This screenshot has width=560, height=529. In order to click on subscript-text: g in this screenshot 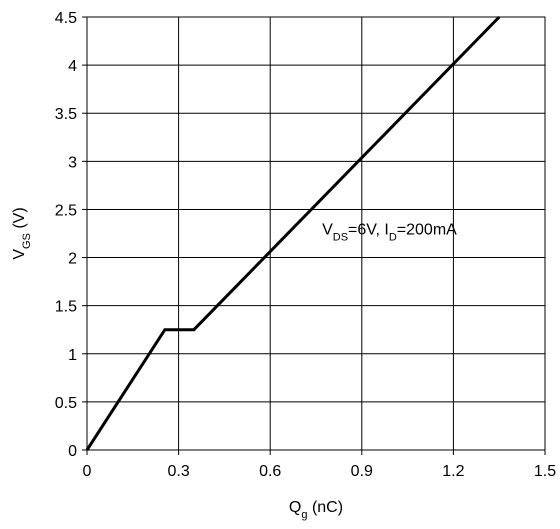, I will do `click(304, 515)`.